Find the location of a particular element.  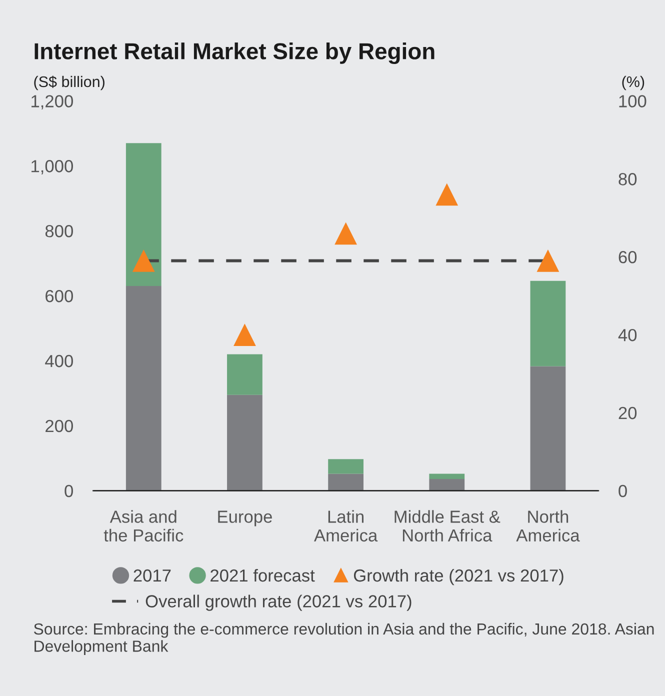

y-tick-label: 0 is located at coordinates (68, 491).